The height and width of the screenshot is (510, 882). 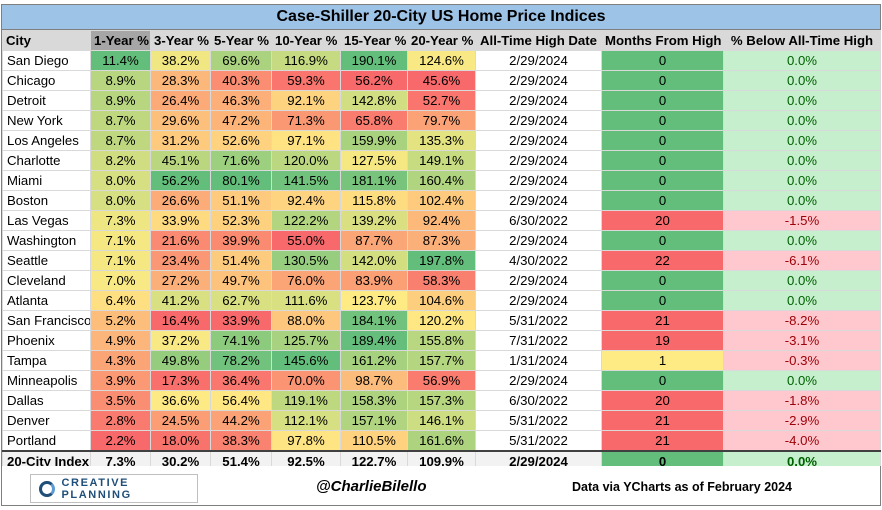 I want to click on data-cell: 155.8%, so click(x=441, y=340).